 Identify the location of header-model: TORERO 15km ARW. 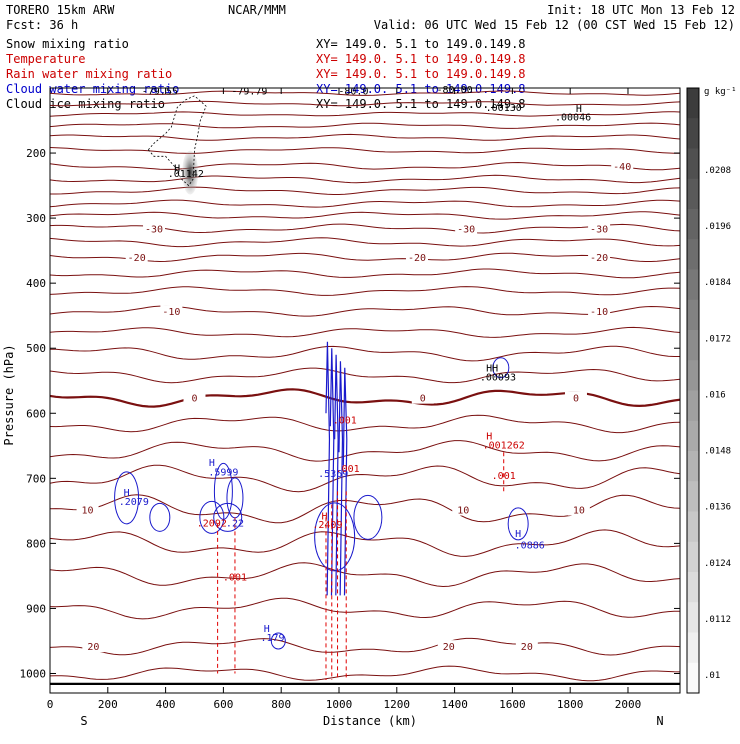
(60, 10).